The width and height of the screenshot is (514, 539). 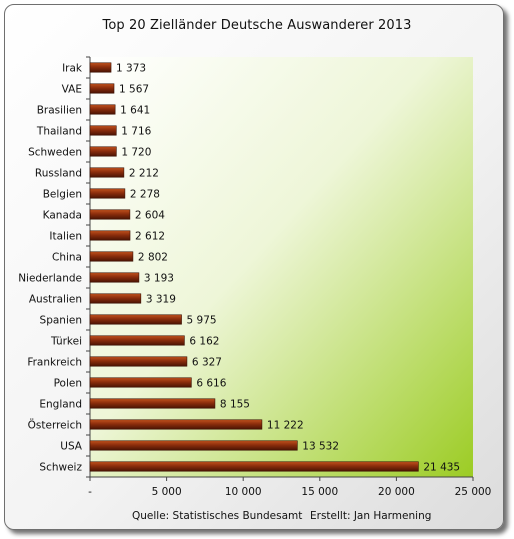 What do you see at coordinates (59, 132) in the screenshot?
I see `category-label-thailand: Thailand` at bounding box center [59, 132].